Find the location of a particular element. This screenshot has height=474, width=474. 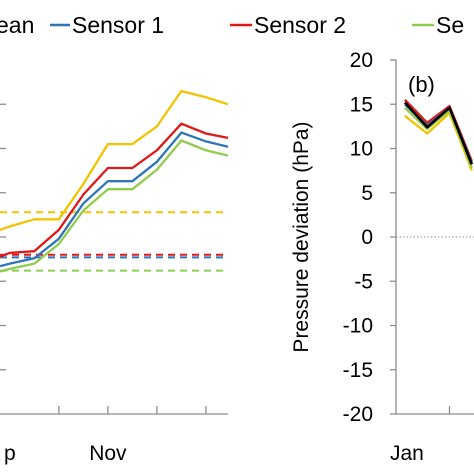

panel-b-label: (b) is located at coordinates (421, 84).